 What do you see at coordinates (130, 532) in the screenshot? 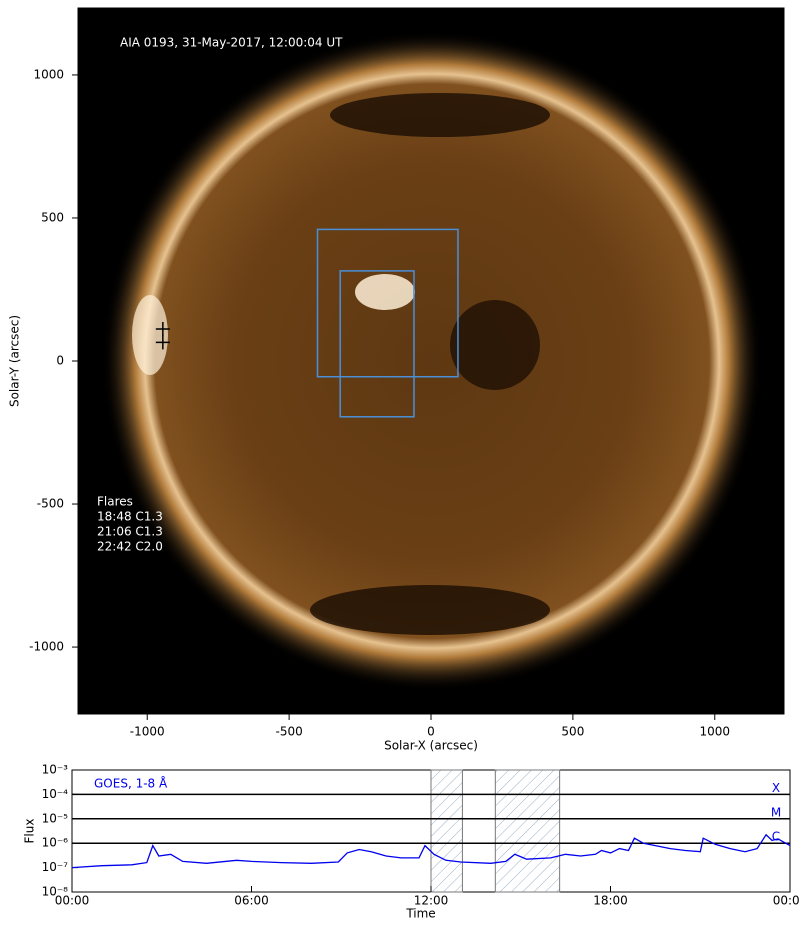
I see `flare-annotation: 21:06 C1.3` at bounding box center [130, 532].